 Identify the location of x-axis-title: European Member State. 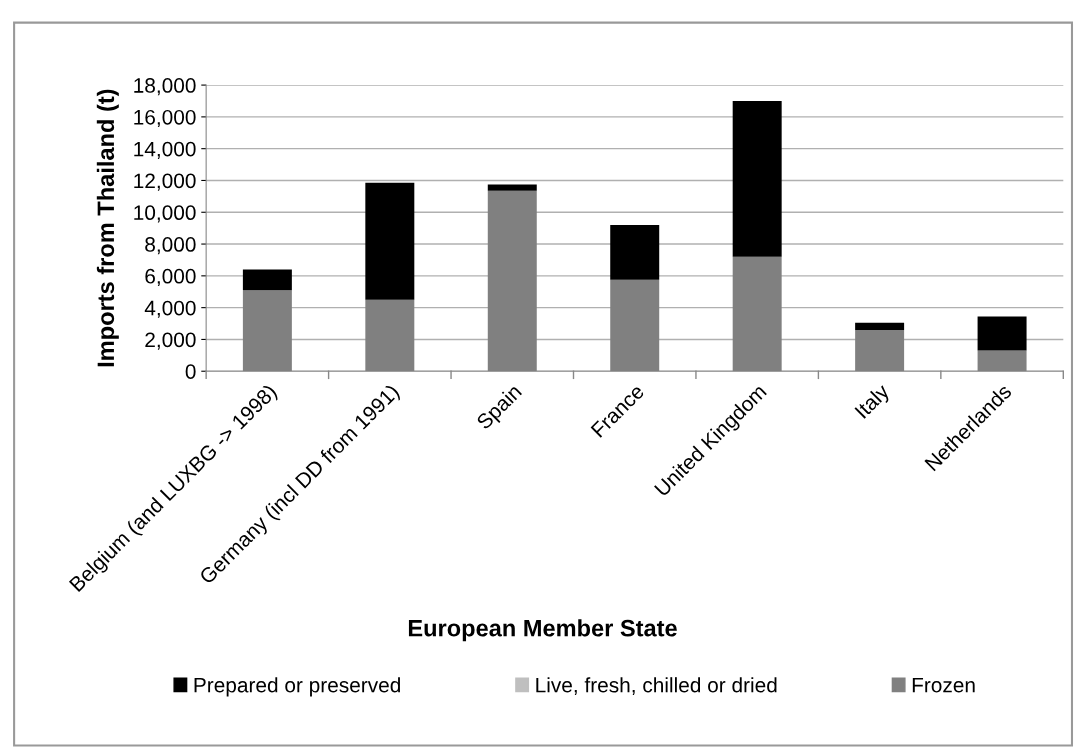
(542, 630).